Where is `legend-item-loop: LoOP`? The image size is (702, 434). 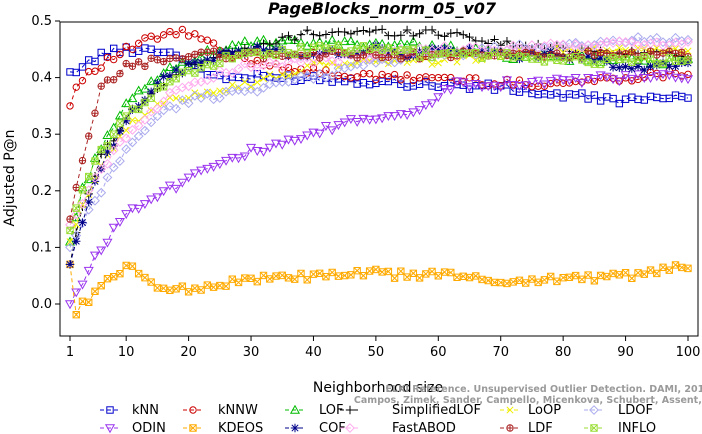 legend-item-loop: LoOP is located at coordinates (530, 410).